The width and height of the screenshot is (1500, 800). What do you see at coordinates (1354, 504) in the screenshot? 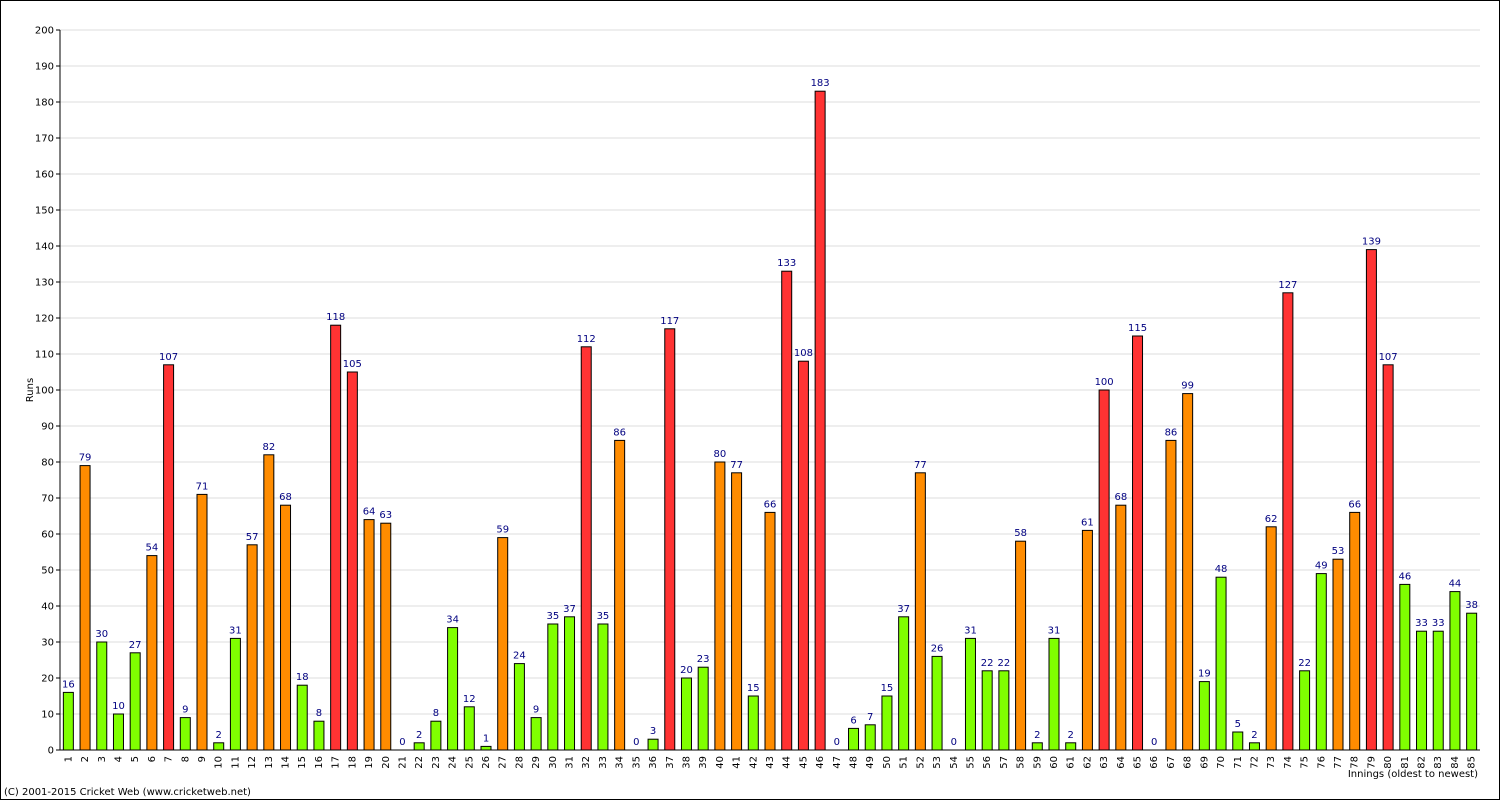
I see `value-label: 66` at bounding box center [1354, 504].